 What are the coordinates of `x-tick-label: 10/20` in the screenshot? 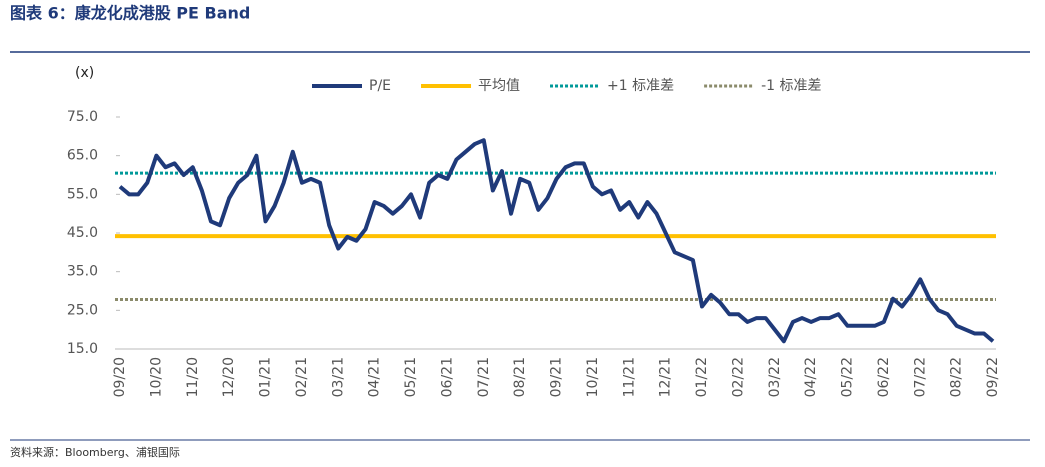 It's located at (156, 377).